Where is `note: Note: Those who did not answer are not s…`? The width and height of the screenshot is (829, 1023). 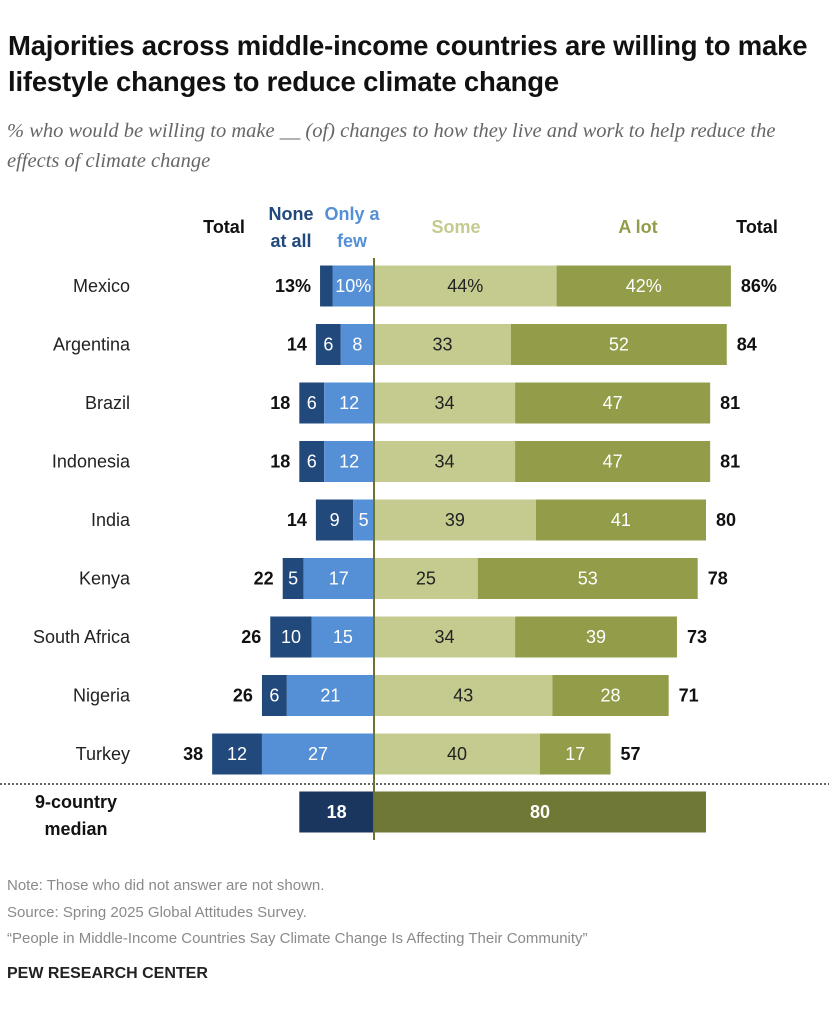 note: Note: Those who did not answer are not s… is located at coordinates (166, 885).